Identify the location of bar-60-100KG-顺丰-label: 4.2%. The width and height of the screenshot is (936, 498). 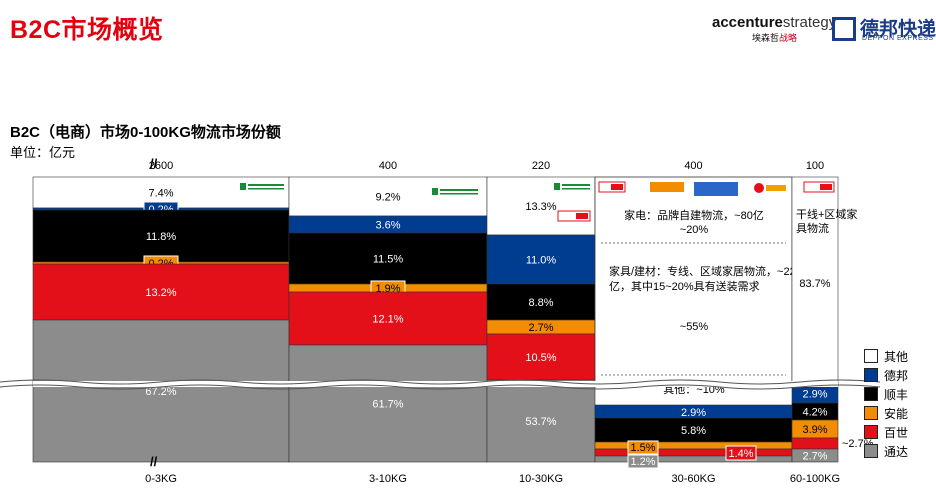
(814, 413).